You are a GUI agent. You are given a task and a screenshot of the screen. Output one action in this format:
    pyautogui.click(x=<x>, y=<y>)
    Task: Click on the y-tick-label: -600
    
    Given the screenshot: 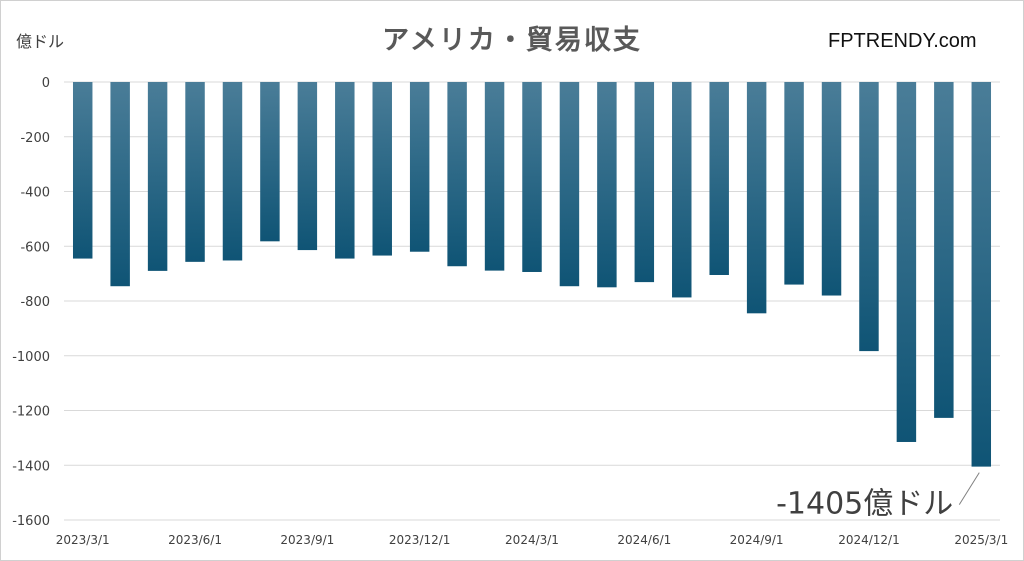 What is the action you would take?
    pyautogui.click(x=35, y=247)
    